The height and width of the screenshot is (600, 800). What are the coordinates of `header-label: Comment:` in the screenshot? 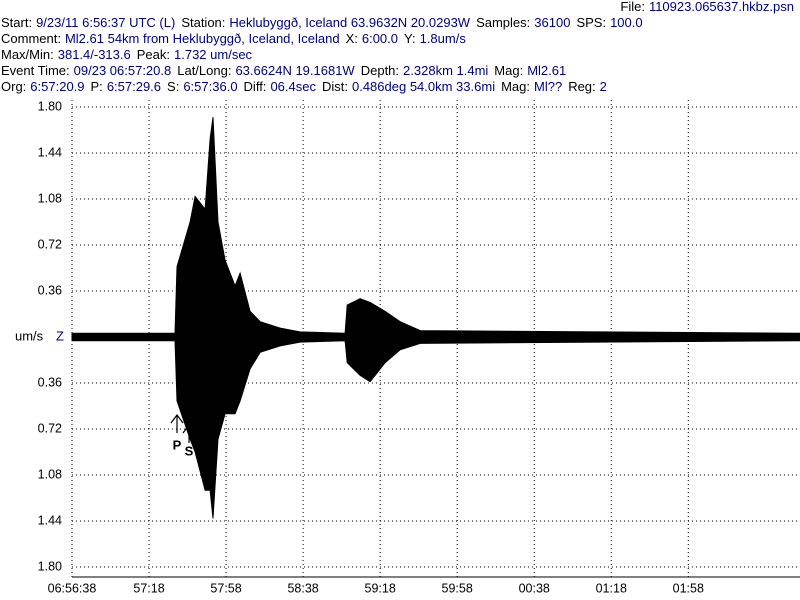 It's located at (31, 38).